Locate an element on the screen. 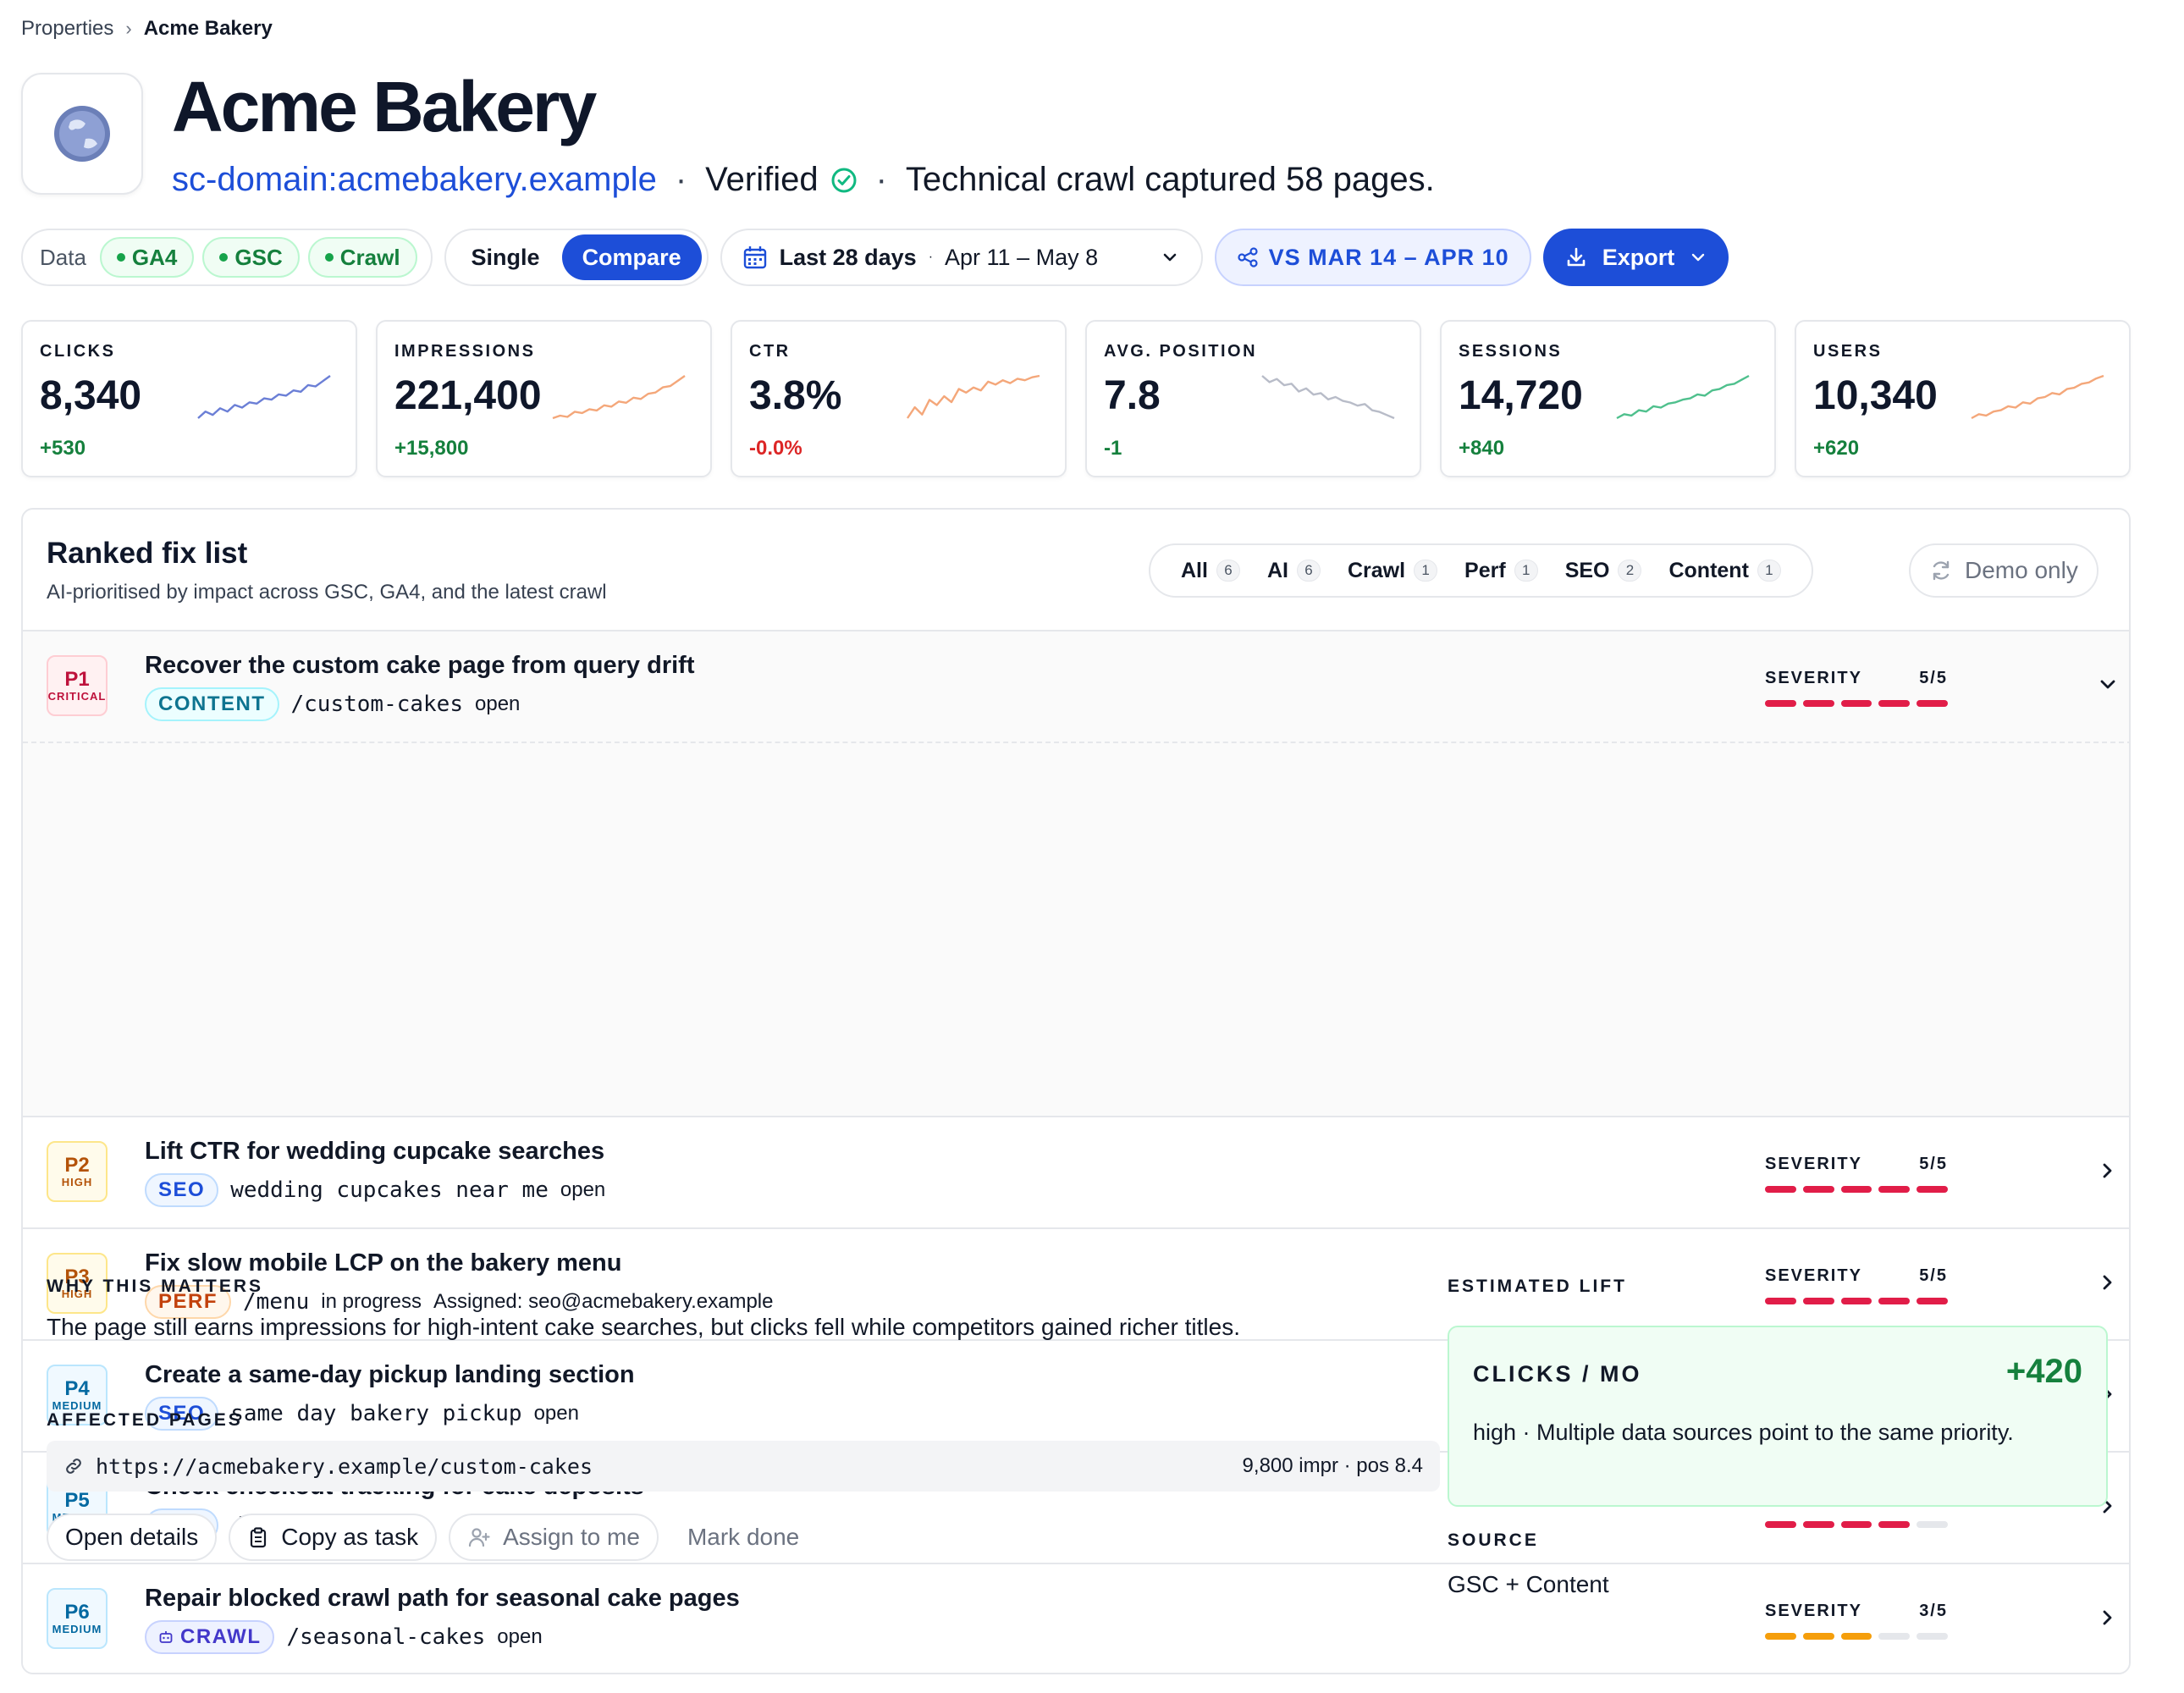 Image resolution: width=2184 pixels, height=1693 pixels. date-range-select: Last 28 days · Apr 11 – May 8 is located at coordinates (962, 257).